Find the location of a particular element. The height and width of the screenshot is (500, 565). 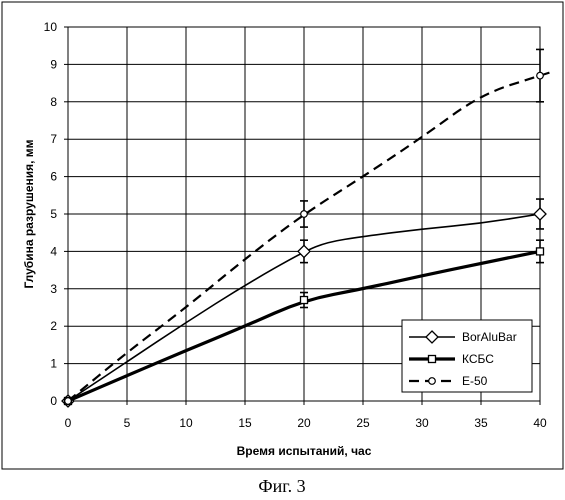

legend: BorAluBar КСБС Е-50 is located at coordinates (467, 356).